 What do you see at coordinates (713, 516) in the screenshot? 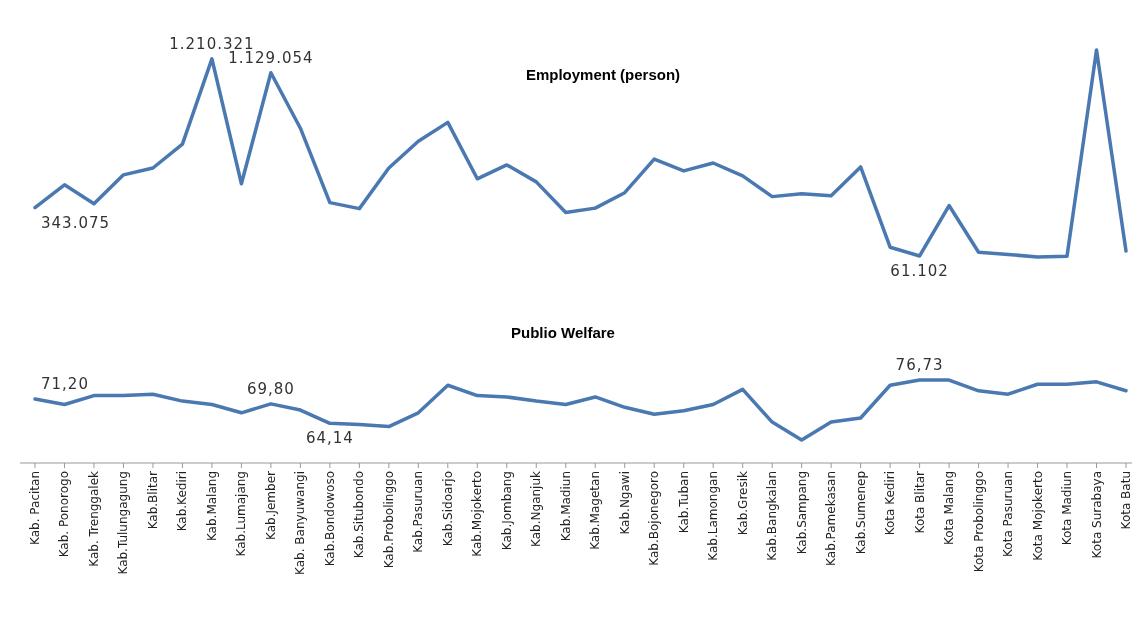
I see `x-tick-label: Kab.Lamongan` at bounding box center [713, 516].